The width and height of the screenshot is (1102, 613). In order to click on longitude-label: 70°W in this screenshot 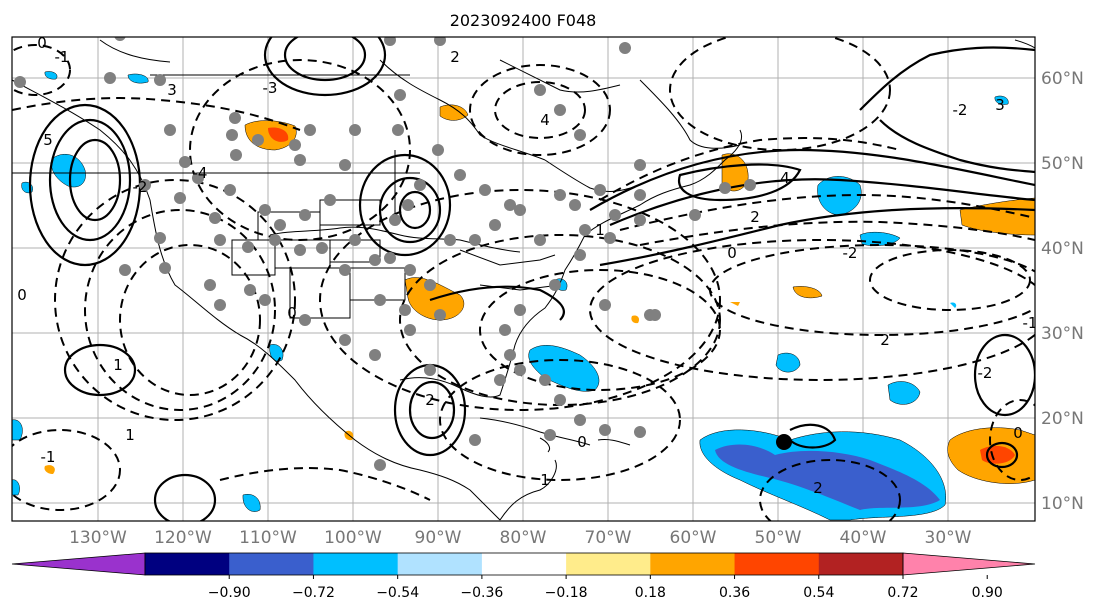, I will do `click(608, 538)`.